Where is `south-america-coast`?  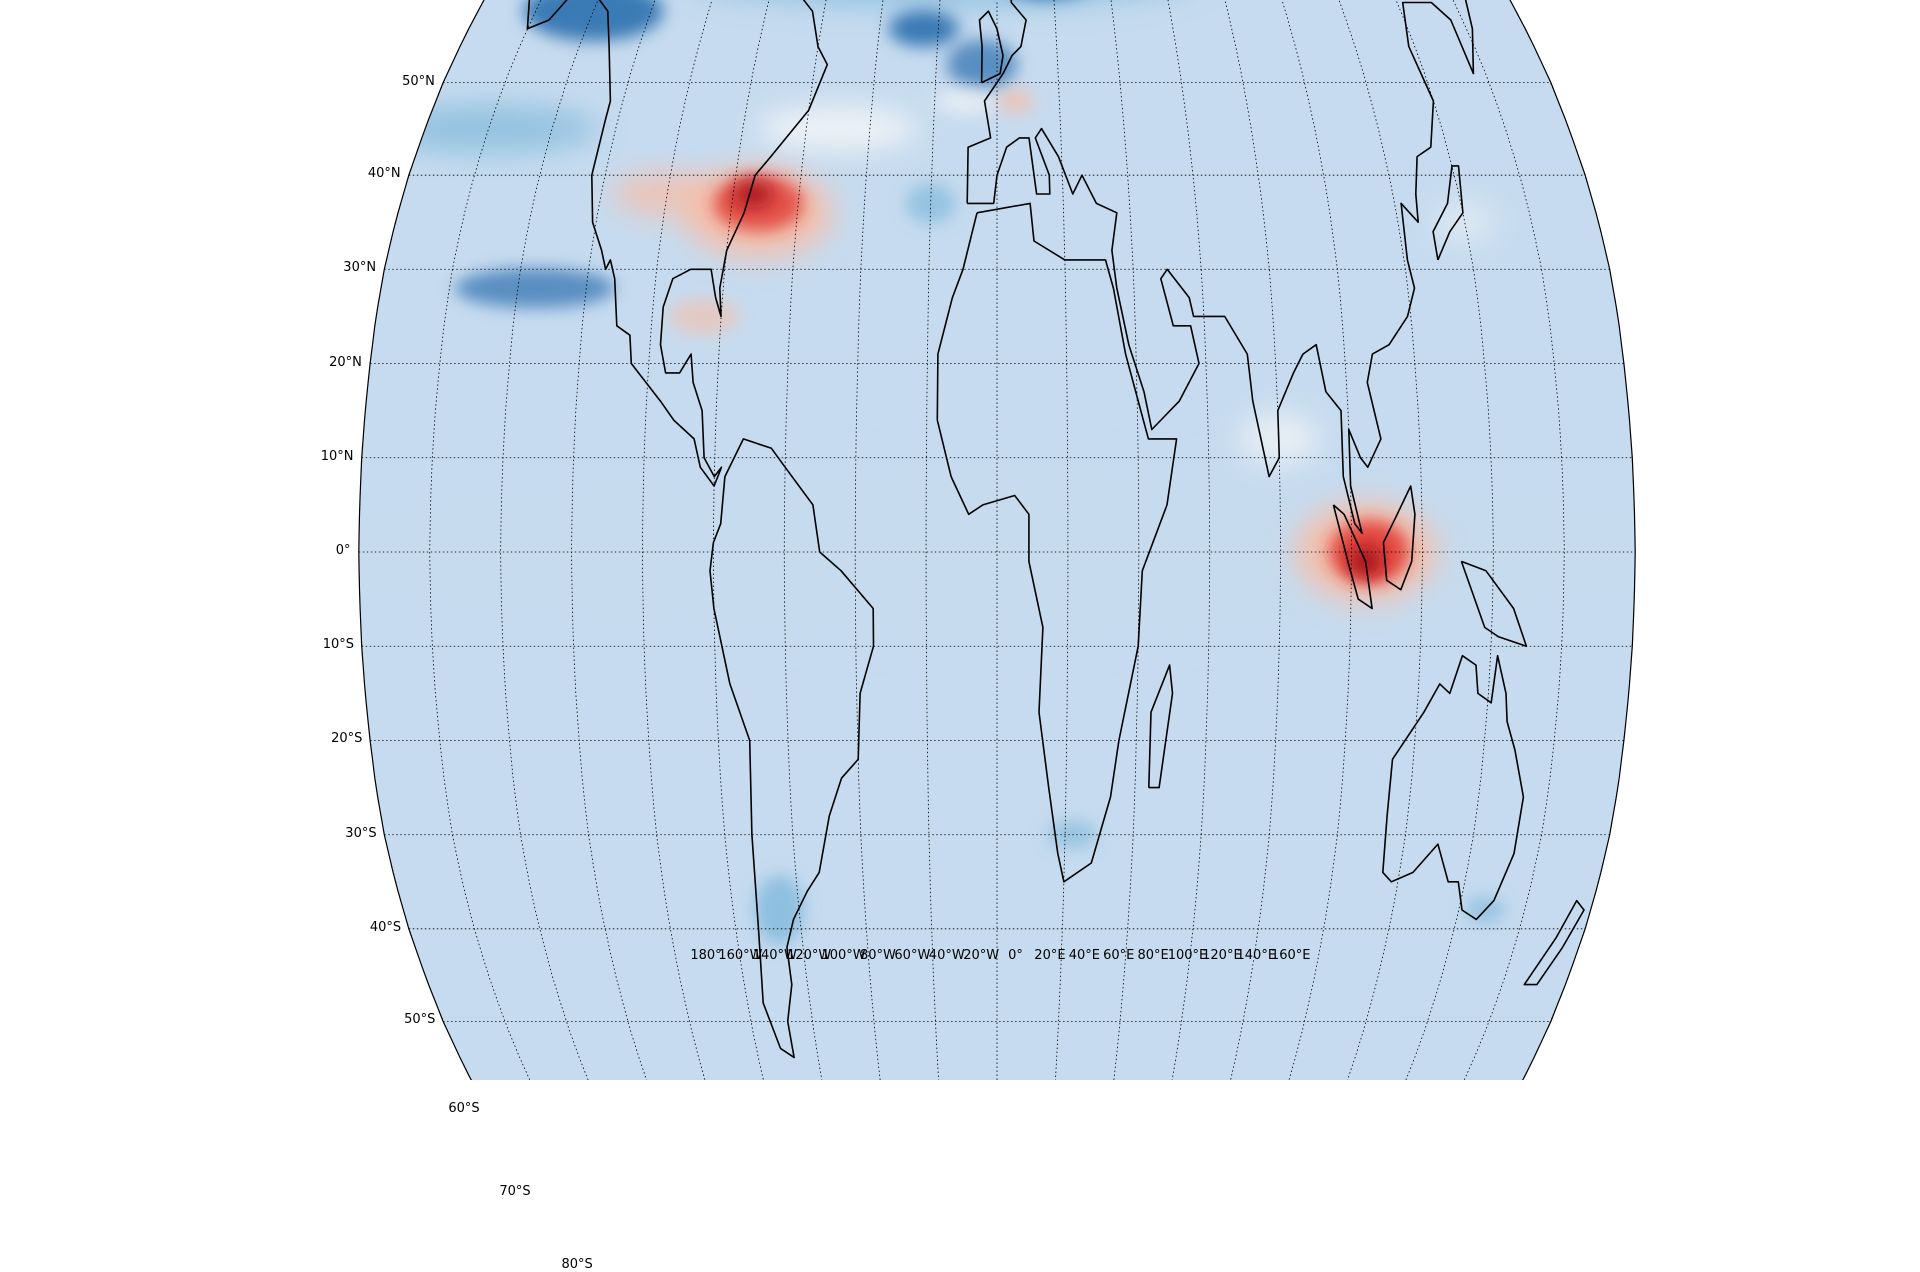
south-america-coast is located at coordinates (792, 748).